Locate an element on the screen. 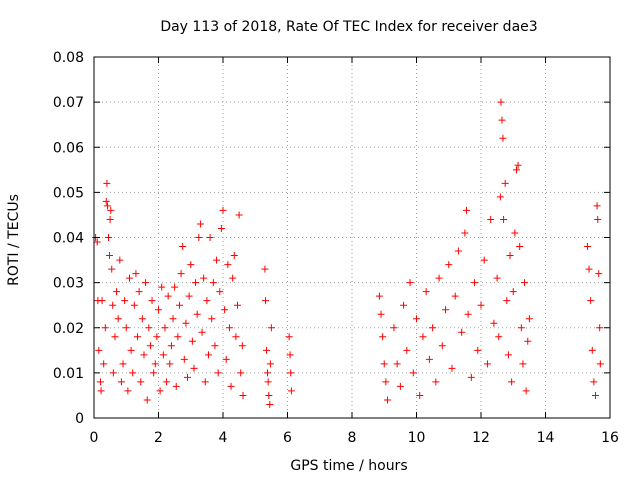 The height and width of the screenshot is (480, 640). x-tick-label: 8 is located at coordinates (352, 438).